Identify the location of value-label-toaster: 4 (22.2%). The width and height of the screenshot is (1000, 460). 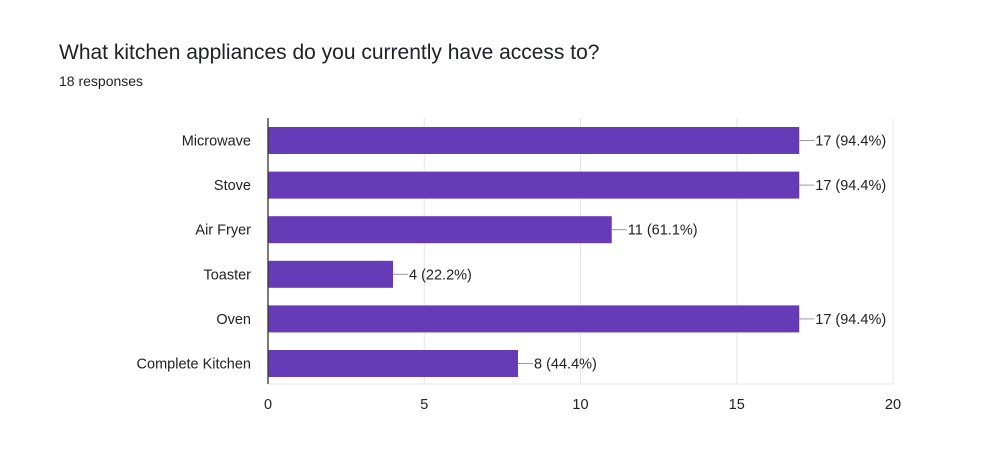
(440, 275).